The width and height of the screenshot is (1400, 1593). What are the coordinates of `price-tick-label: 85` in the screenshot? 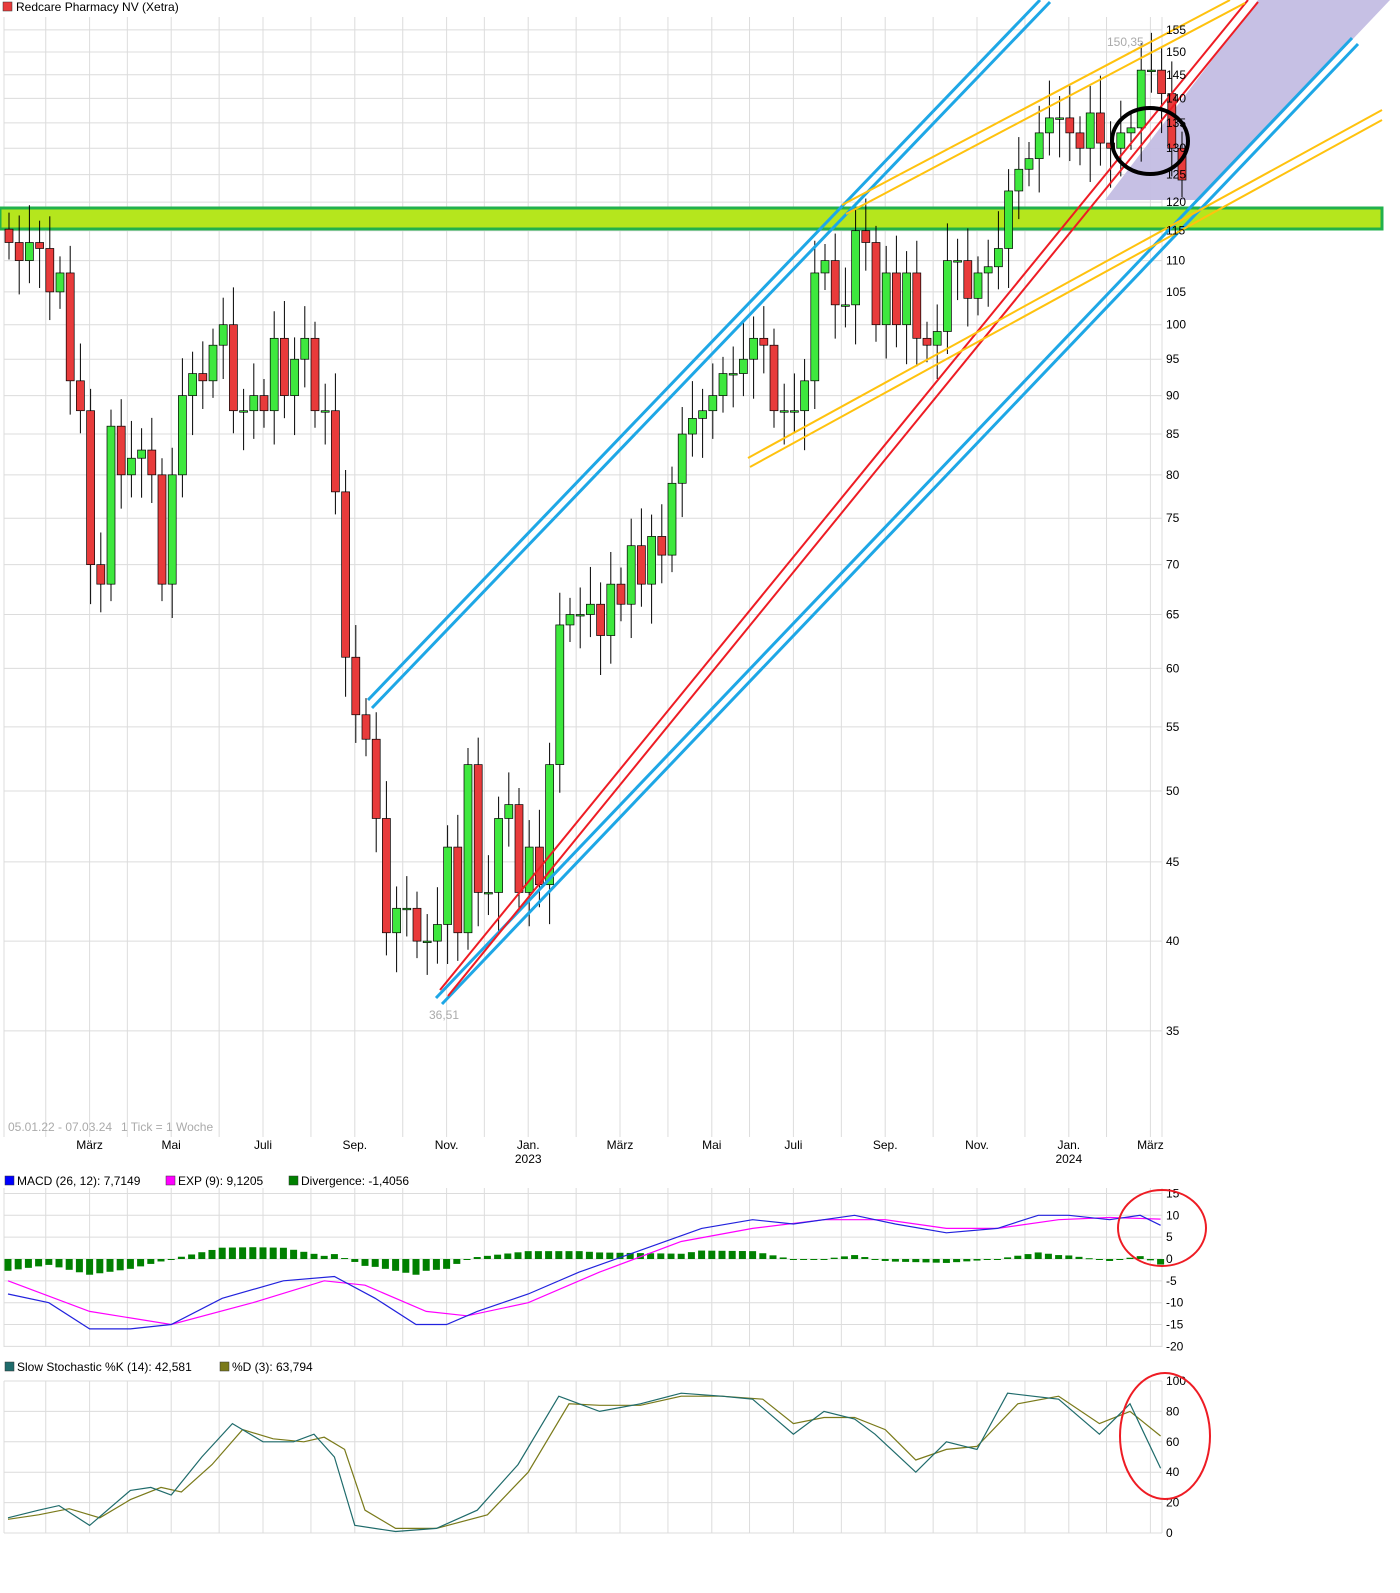 It's located at (1173, 434).